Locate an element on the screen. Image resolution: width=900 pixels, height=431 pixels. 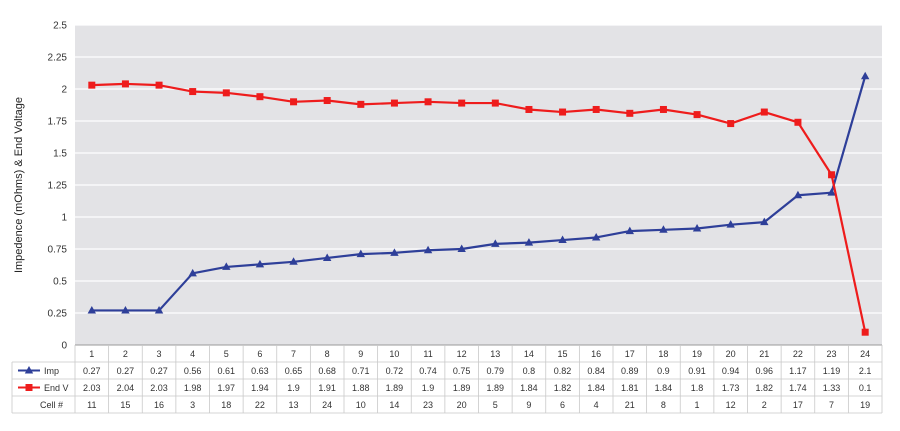
data-label: 0.8 is located at coordinates (529, 371).